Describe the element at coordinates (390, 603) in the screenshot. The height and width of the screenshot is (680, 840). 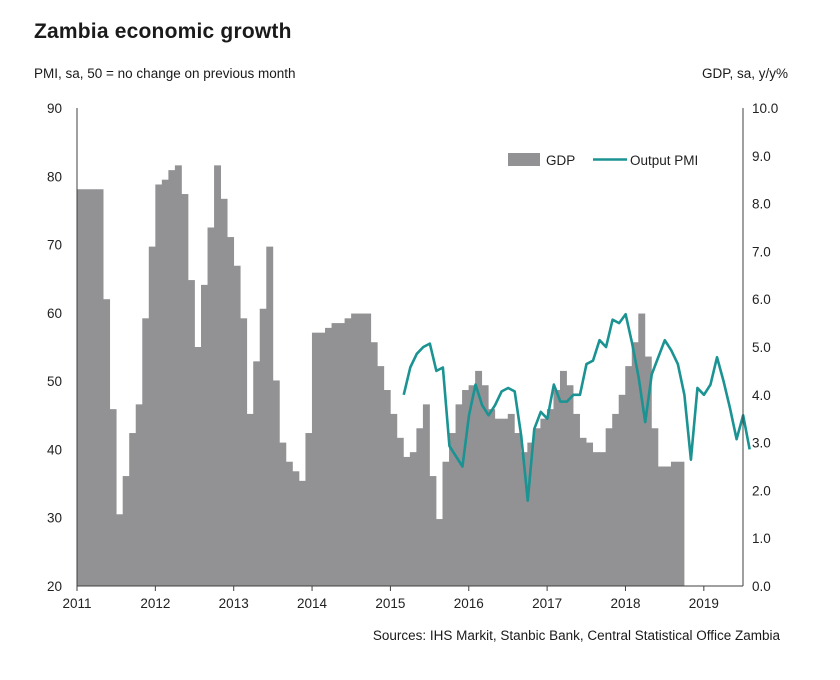
I see `x-tick-label: 2015` at that location.